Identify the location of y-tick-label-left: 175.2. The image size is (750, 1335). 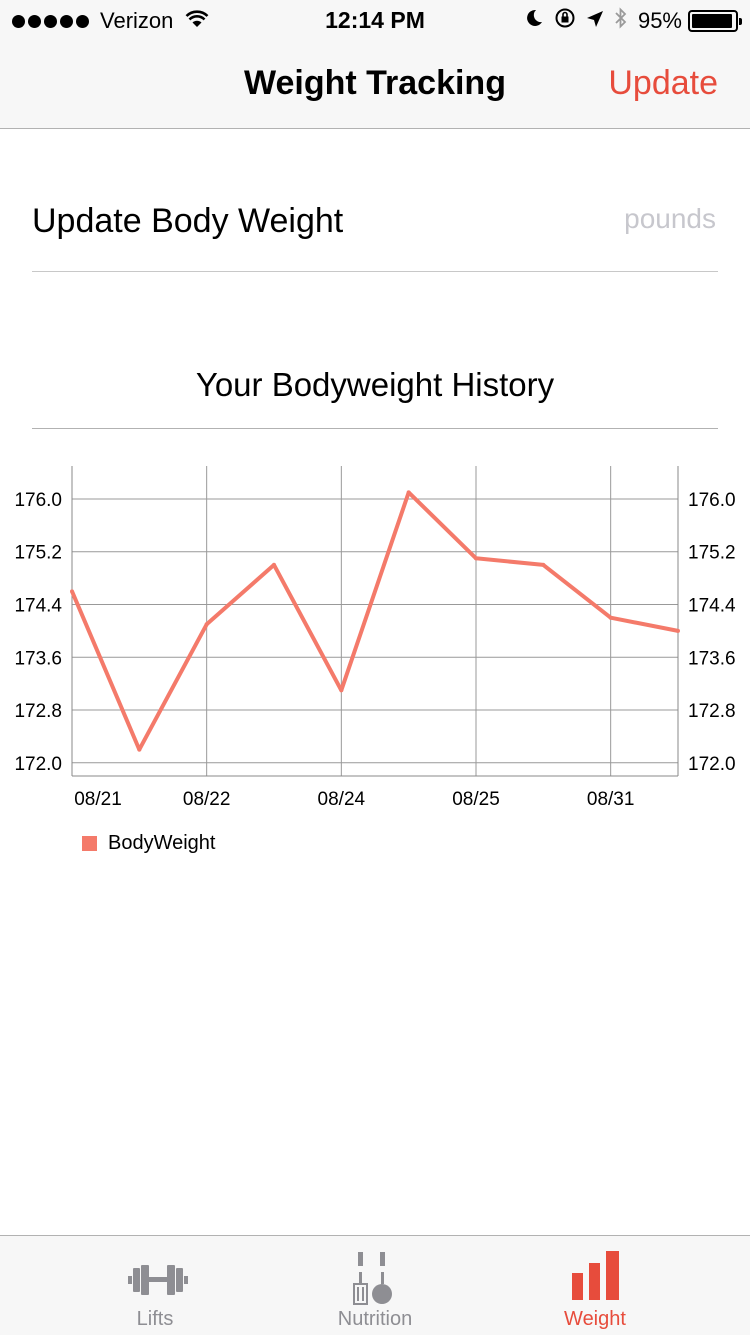
(38, 553).